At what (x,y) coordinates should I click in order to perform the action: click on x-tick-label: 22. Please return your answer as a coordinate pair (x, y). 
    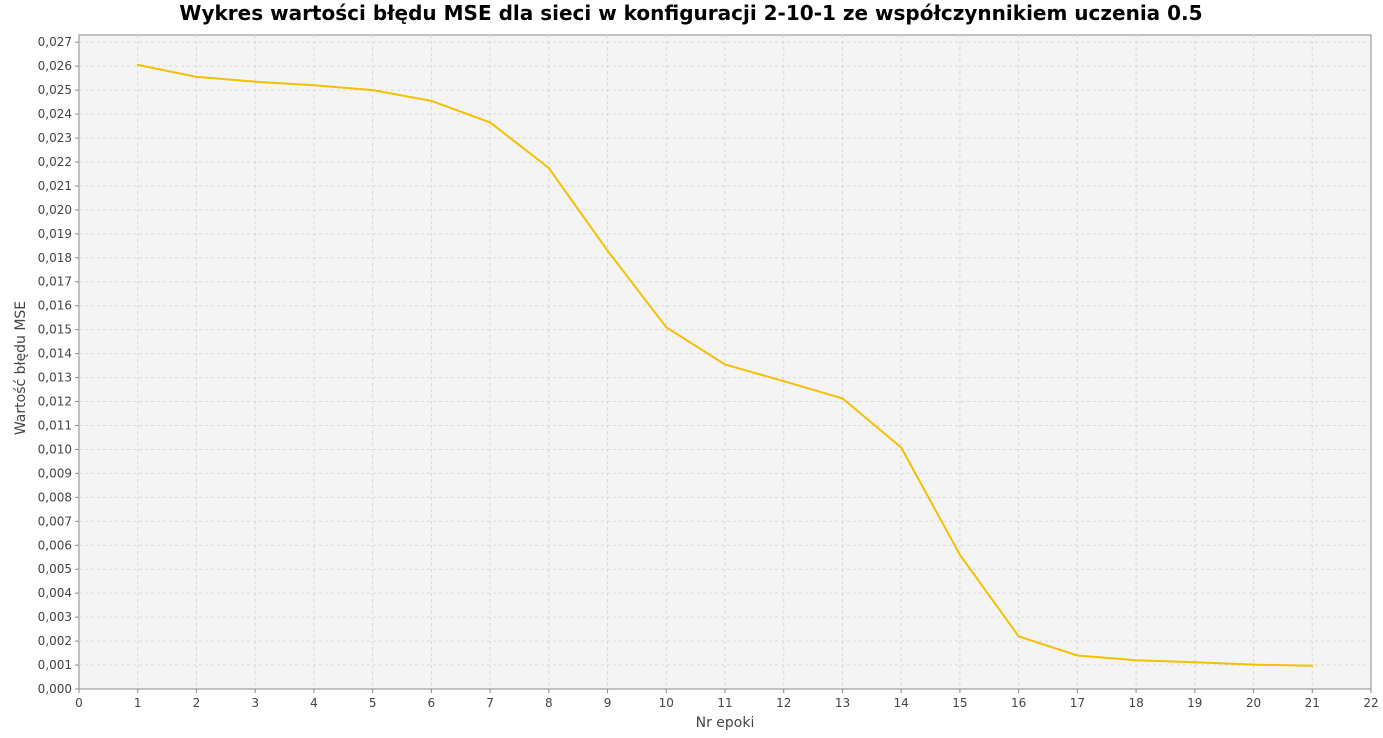
    Looking at the image, I should click on (1370, 703).